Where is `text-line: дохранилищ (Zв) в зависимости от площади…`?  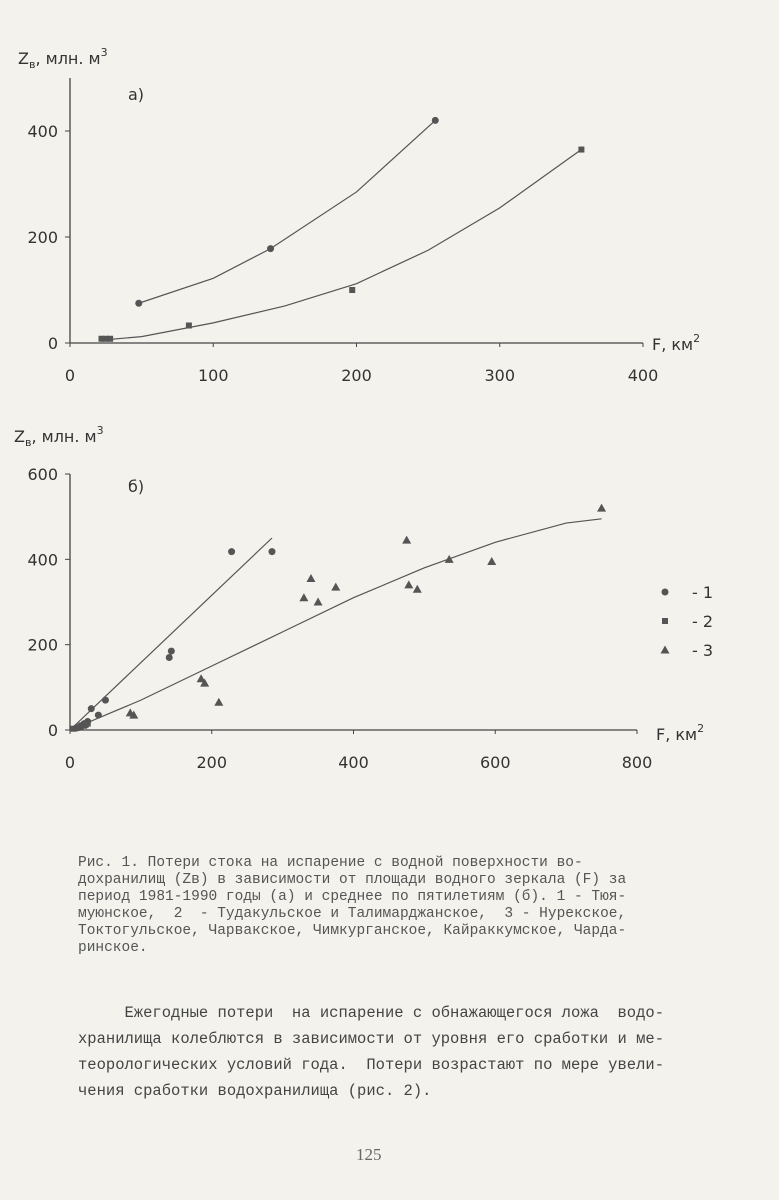 text-line: дохранилищ (Zв) в зависимости от площади… is located at coordinates (352, 880).